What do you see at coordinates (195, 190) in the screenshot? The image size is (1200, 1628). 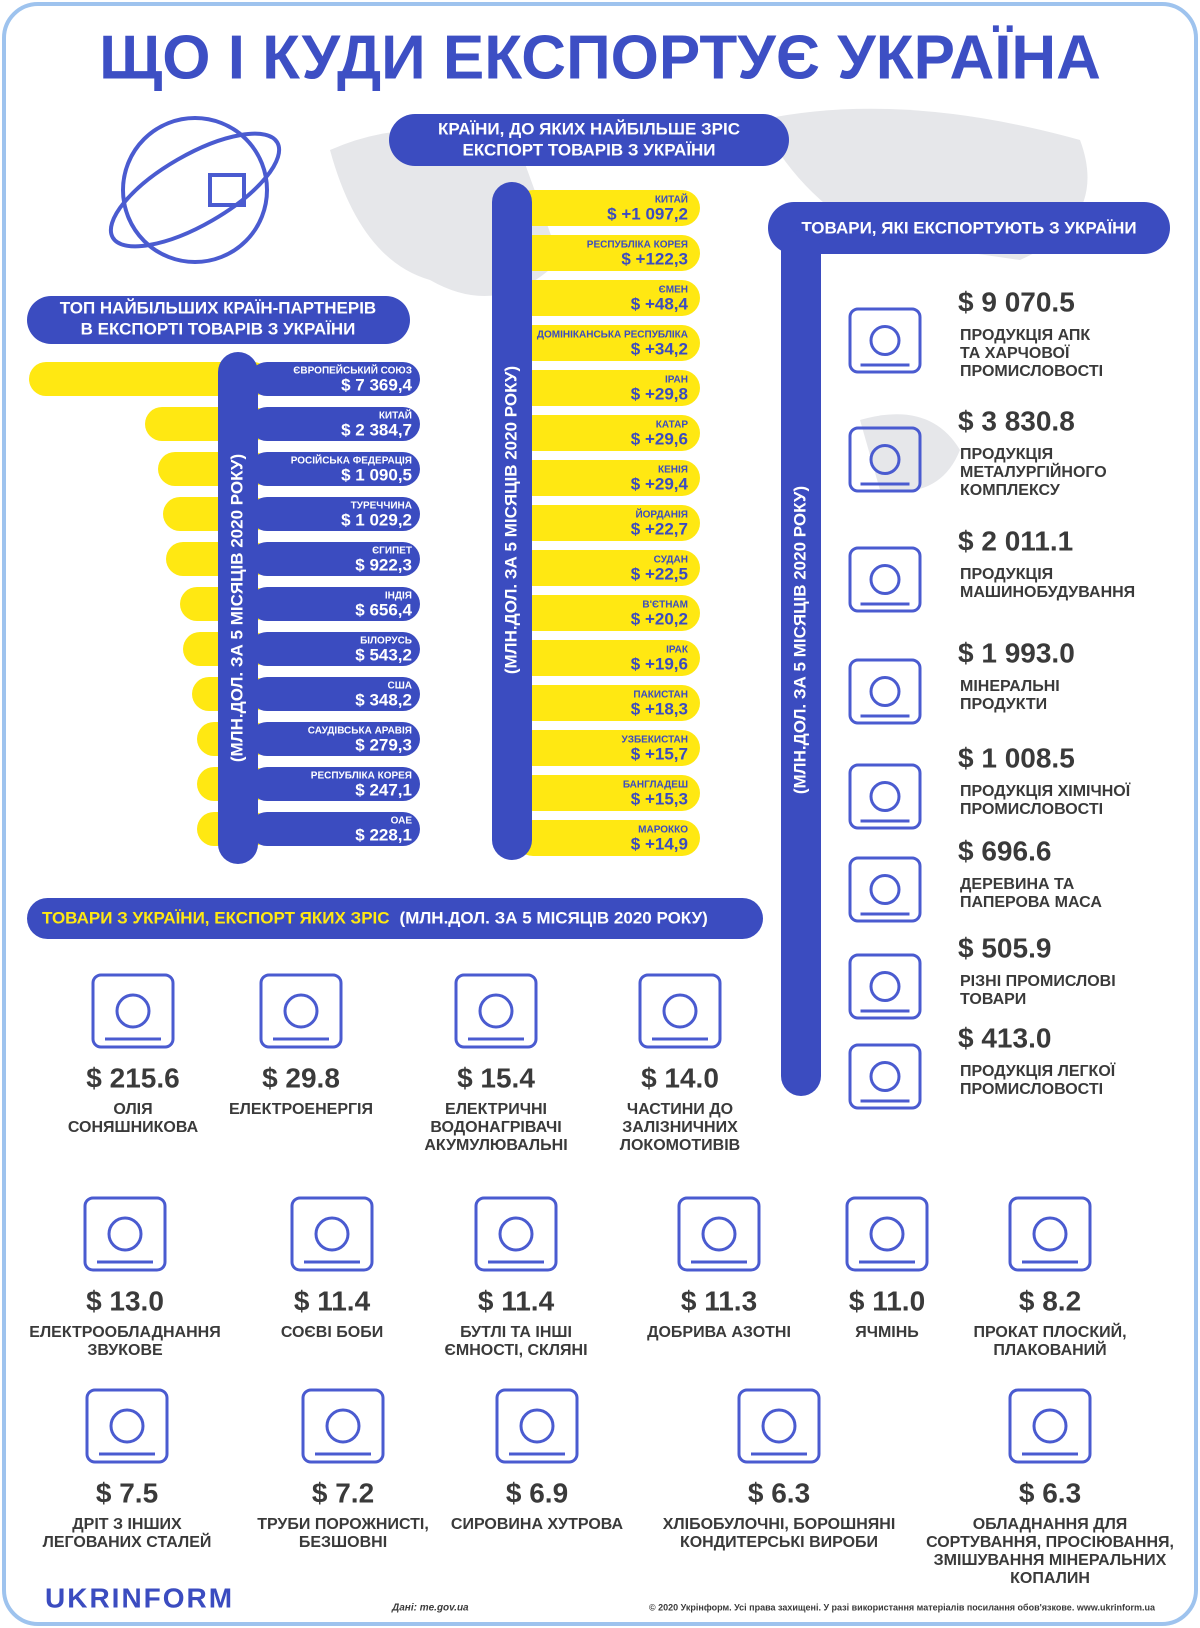 I see `globe-icon` at bounding box center [195, 190].